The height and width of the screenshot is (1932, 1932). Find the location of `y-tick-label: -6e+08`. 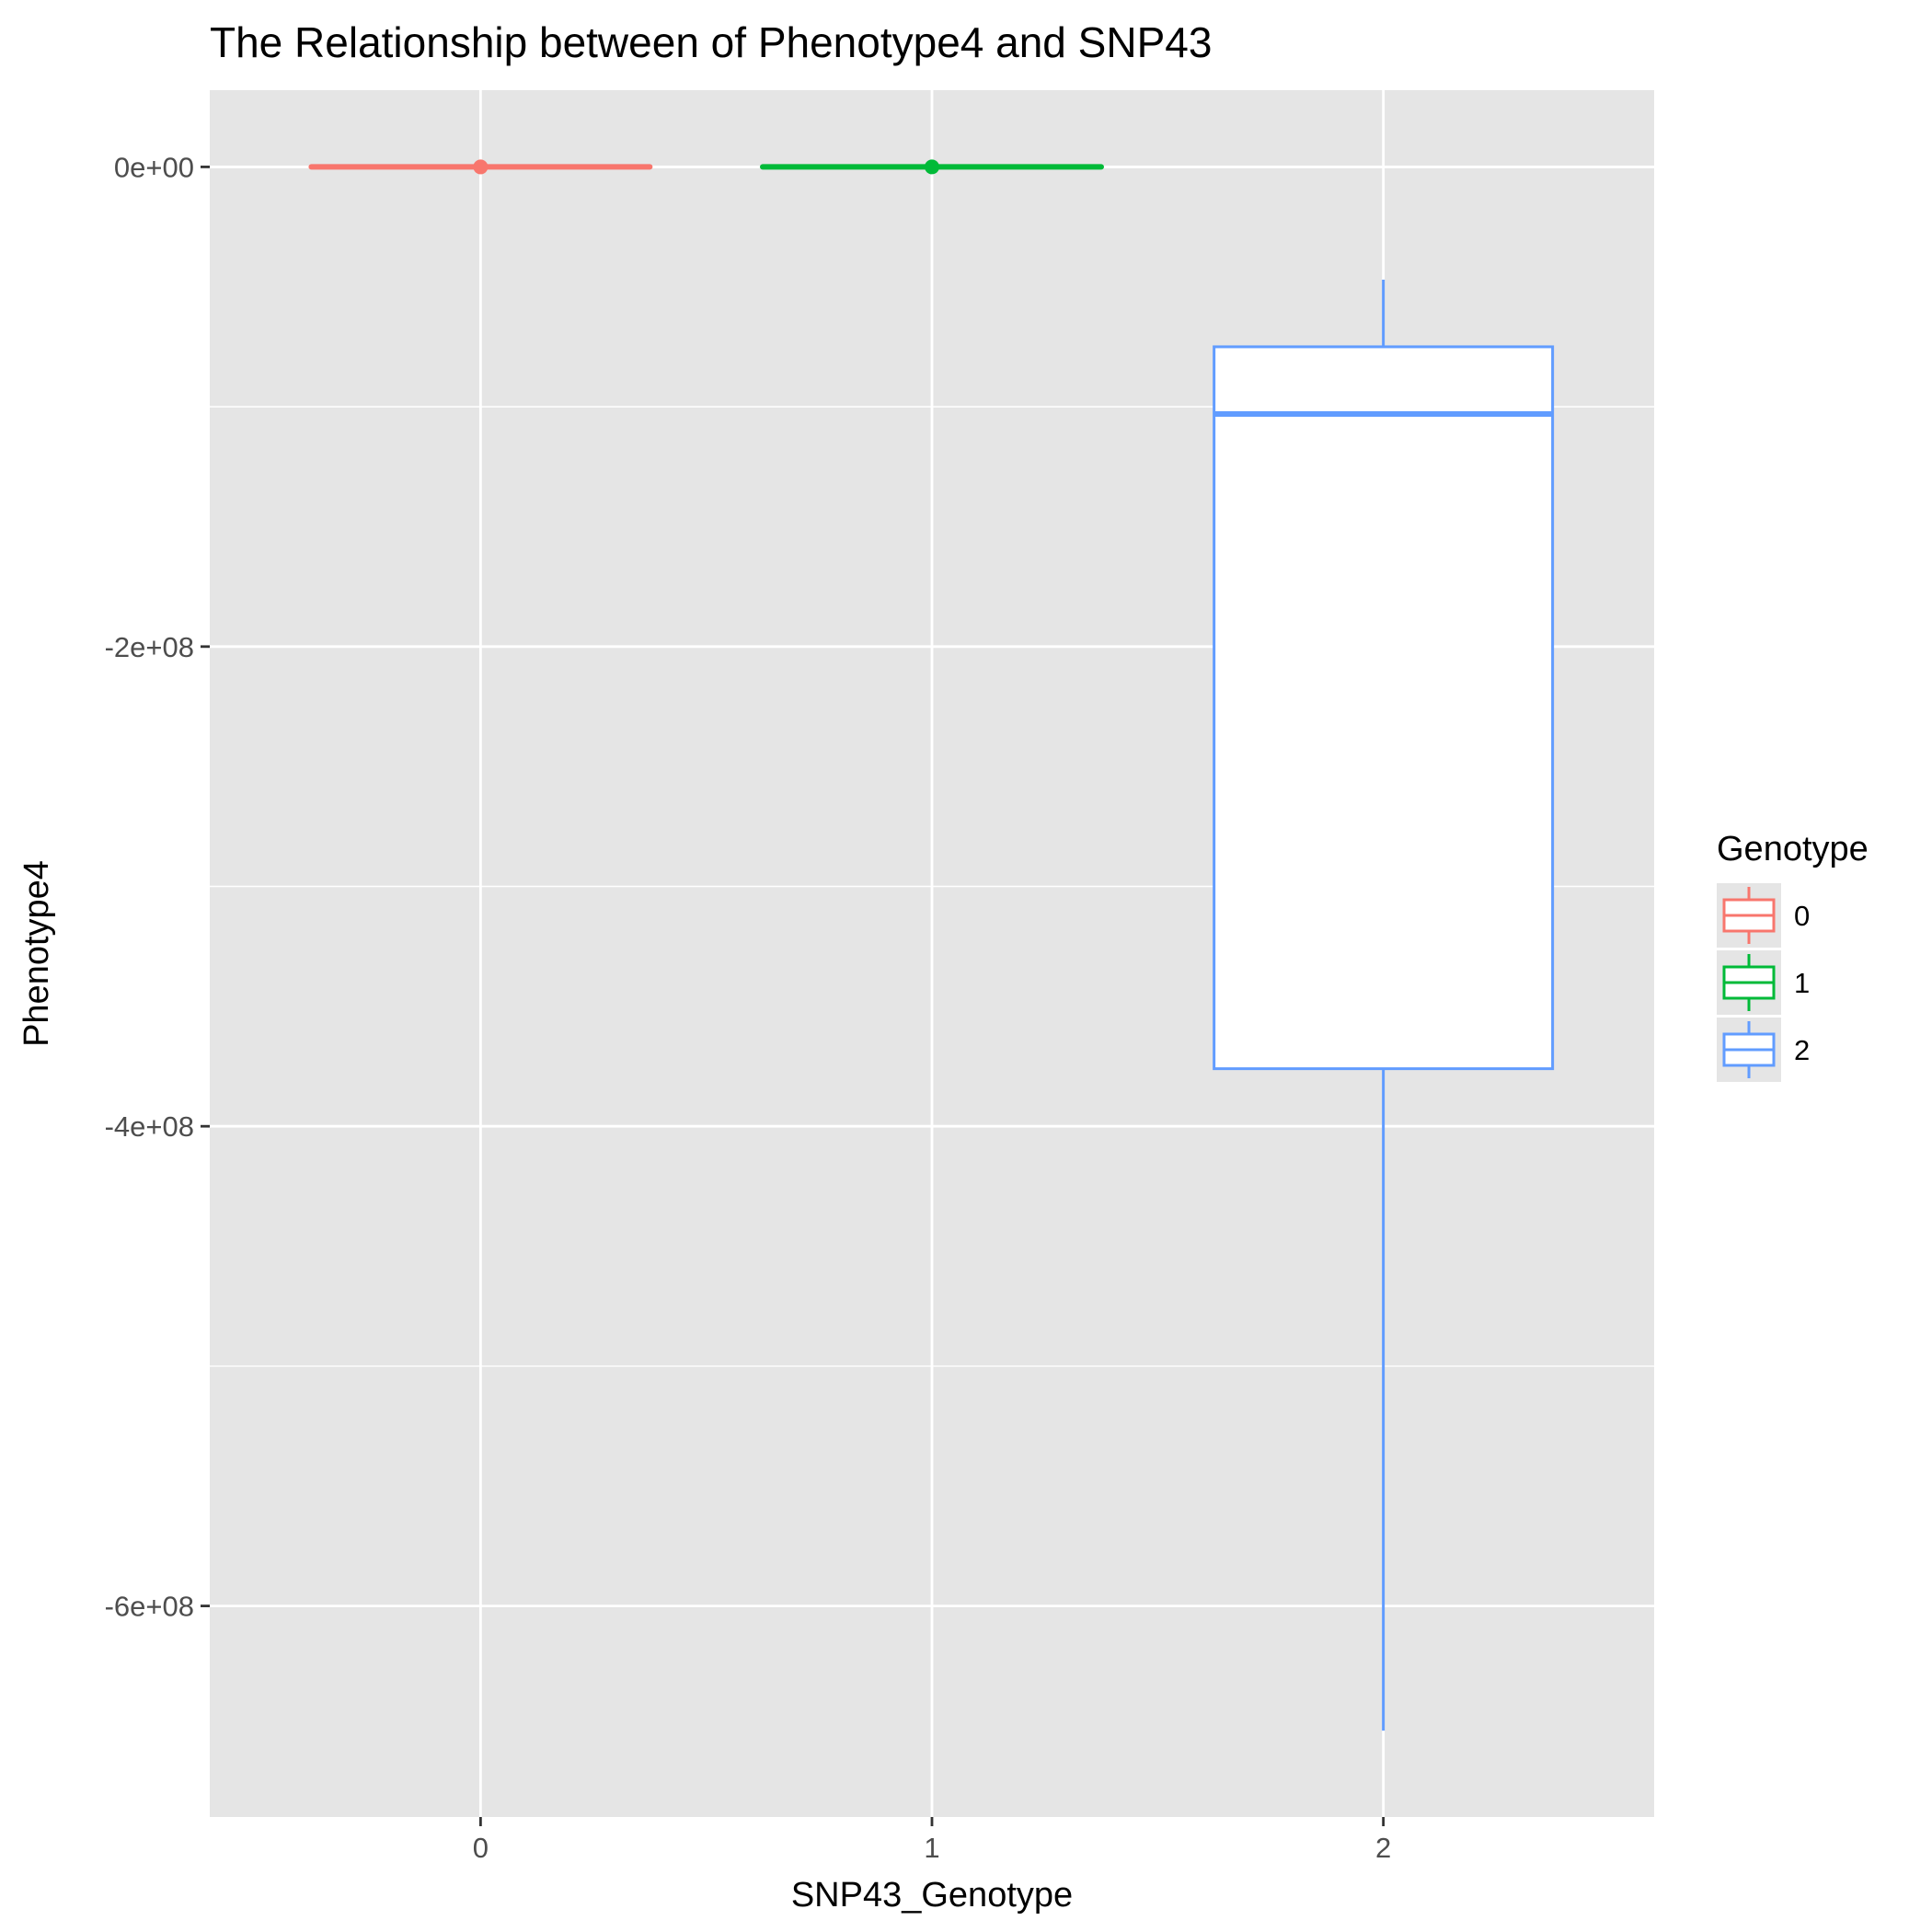

y-tick-label: -6e+08 is located at coordinates (149, 1607).